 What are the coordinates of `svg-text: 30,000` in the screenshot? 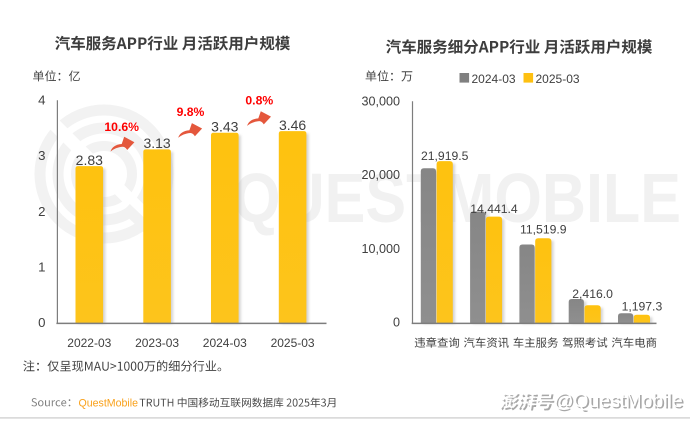 It's located at (380, 102).